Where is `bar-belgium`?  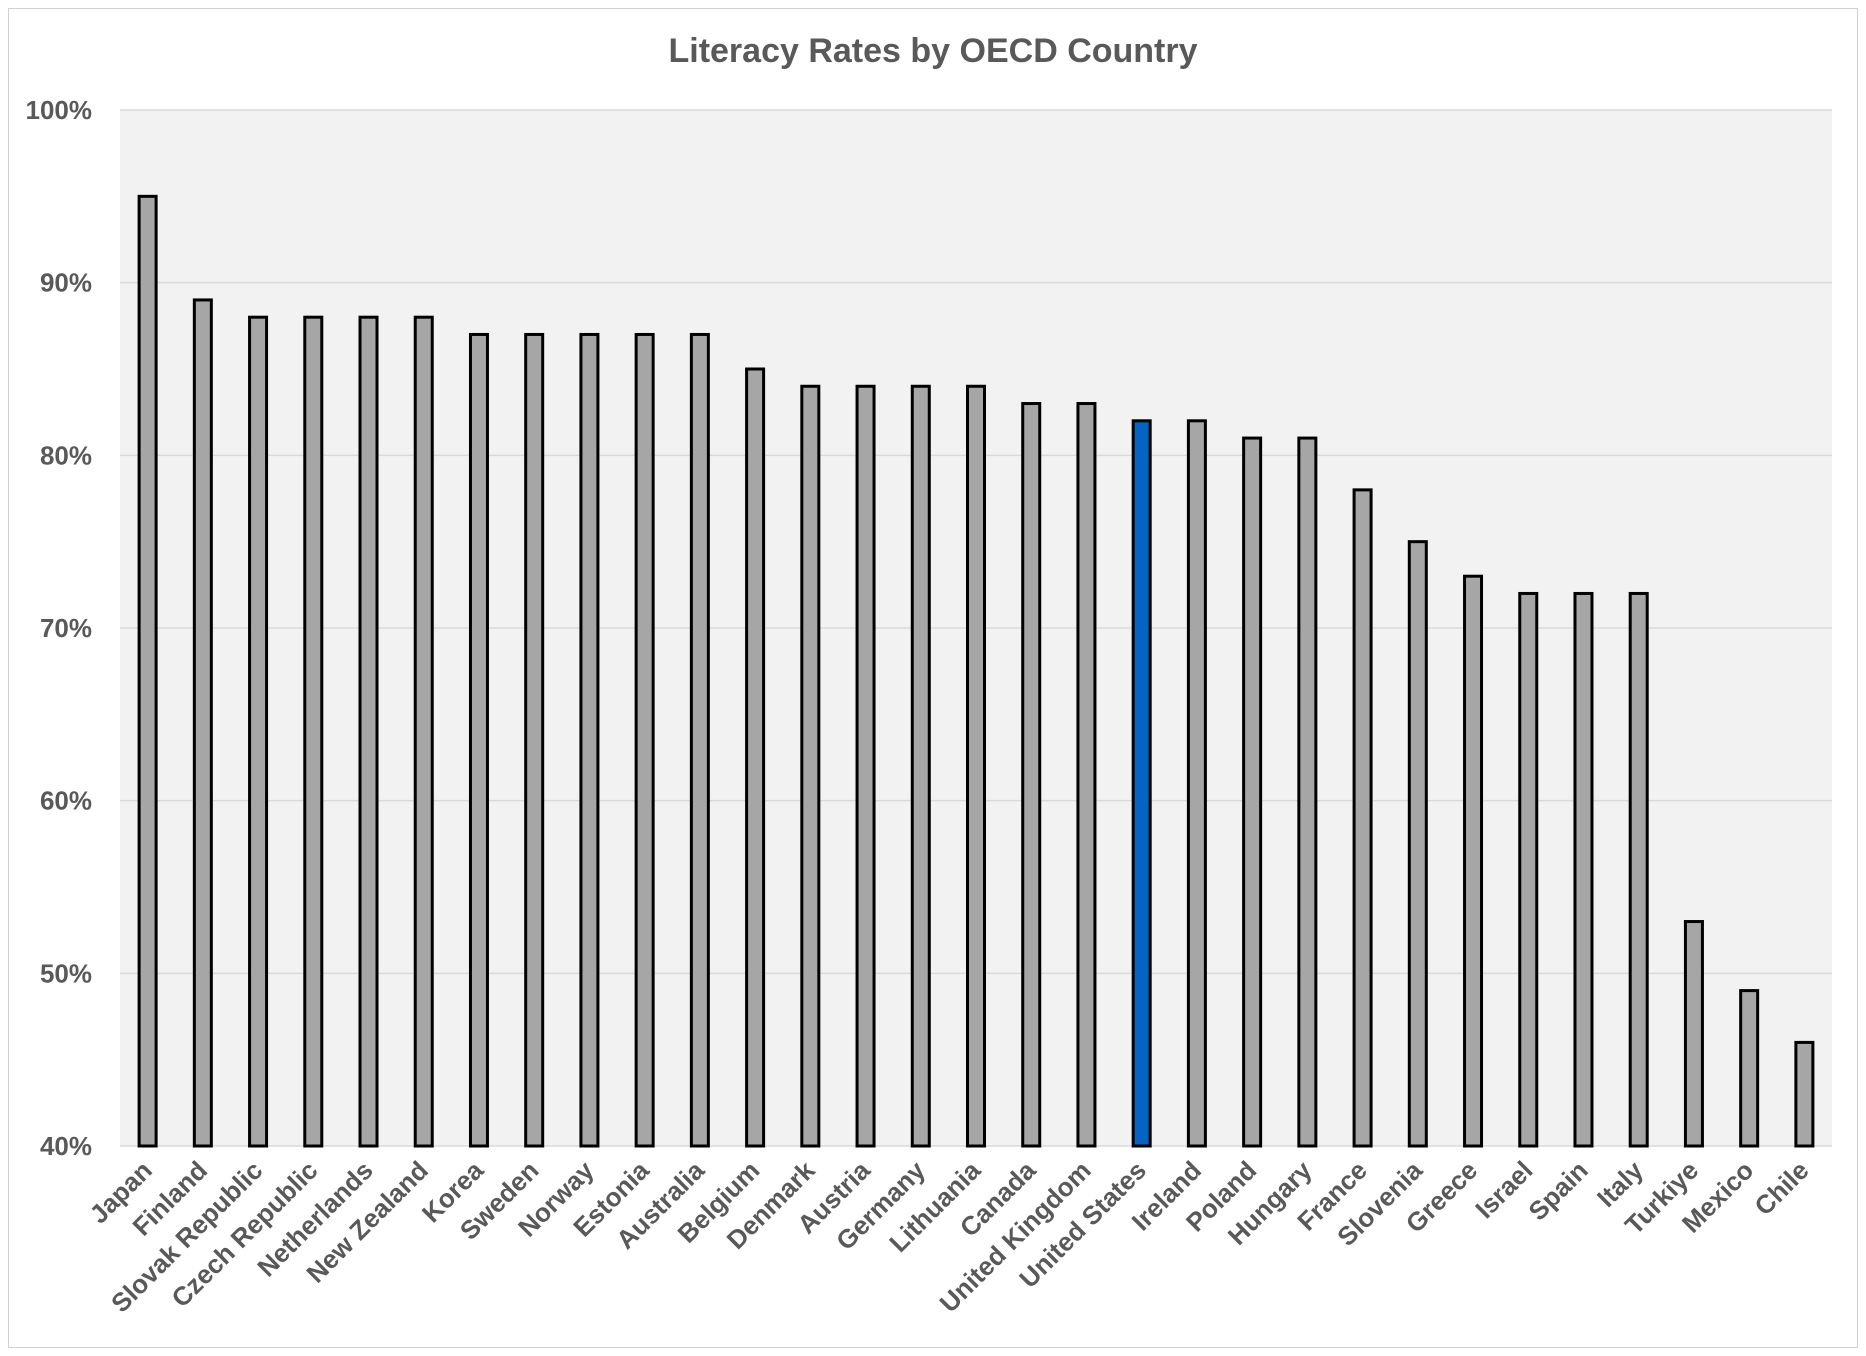 bar-belgium is located at coordinates (755, 757).